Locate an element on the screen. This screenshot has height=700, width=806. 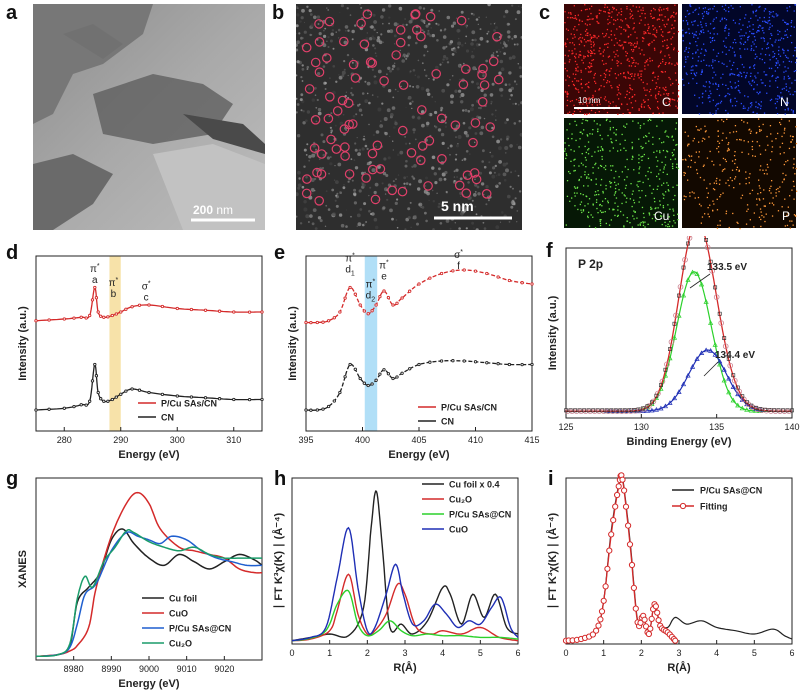
fit-marker is located at coordinates (656, 606).